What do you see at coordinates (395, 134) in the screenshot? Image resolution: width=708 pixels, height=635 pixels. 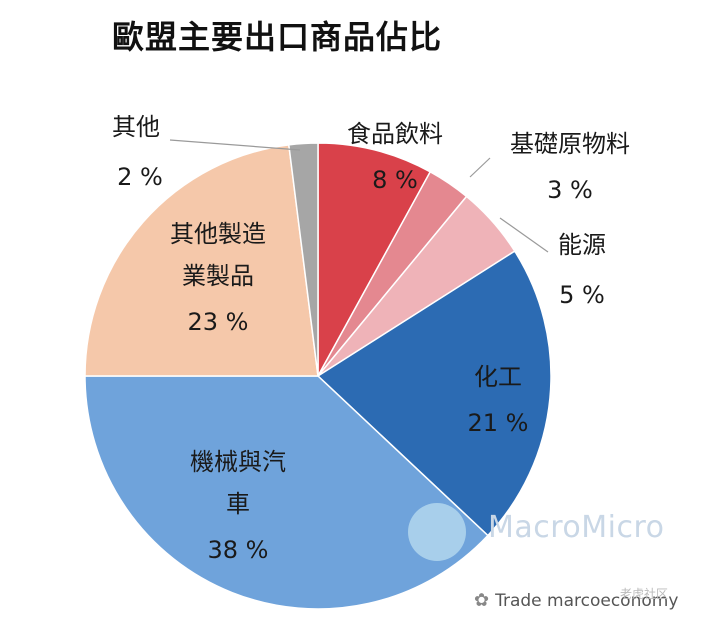 I see `slice-label-0: 食品飲料` at bounding box center [395, 134].